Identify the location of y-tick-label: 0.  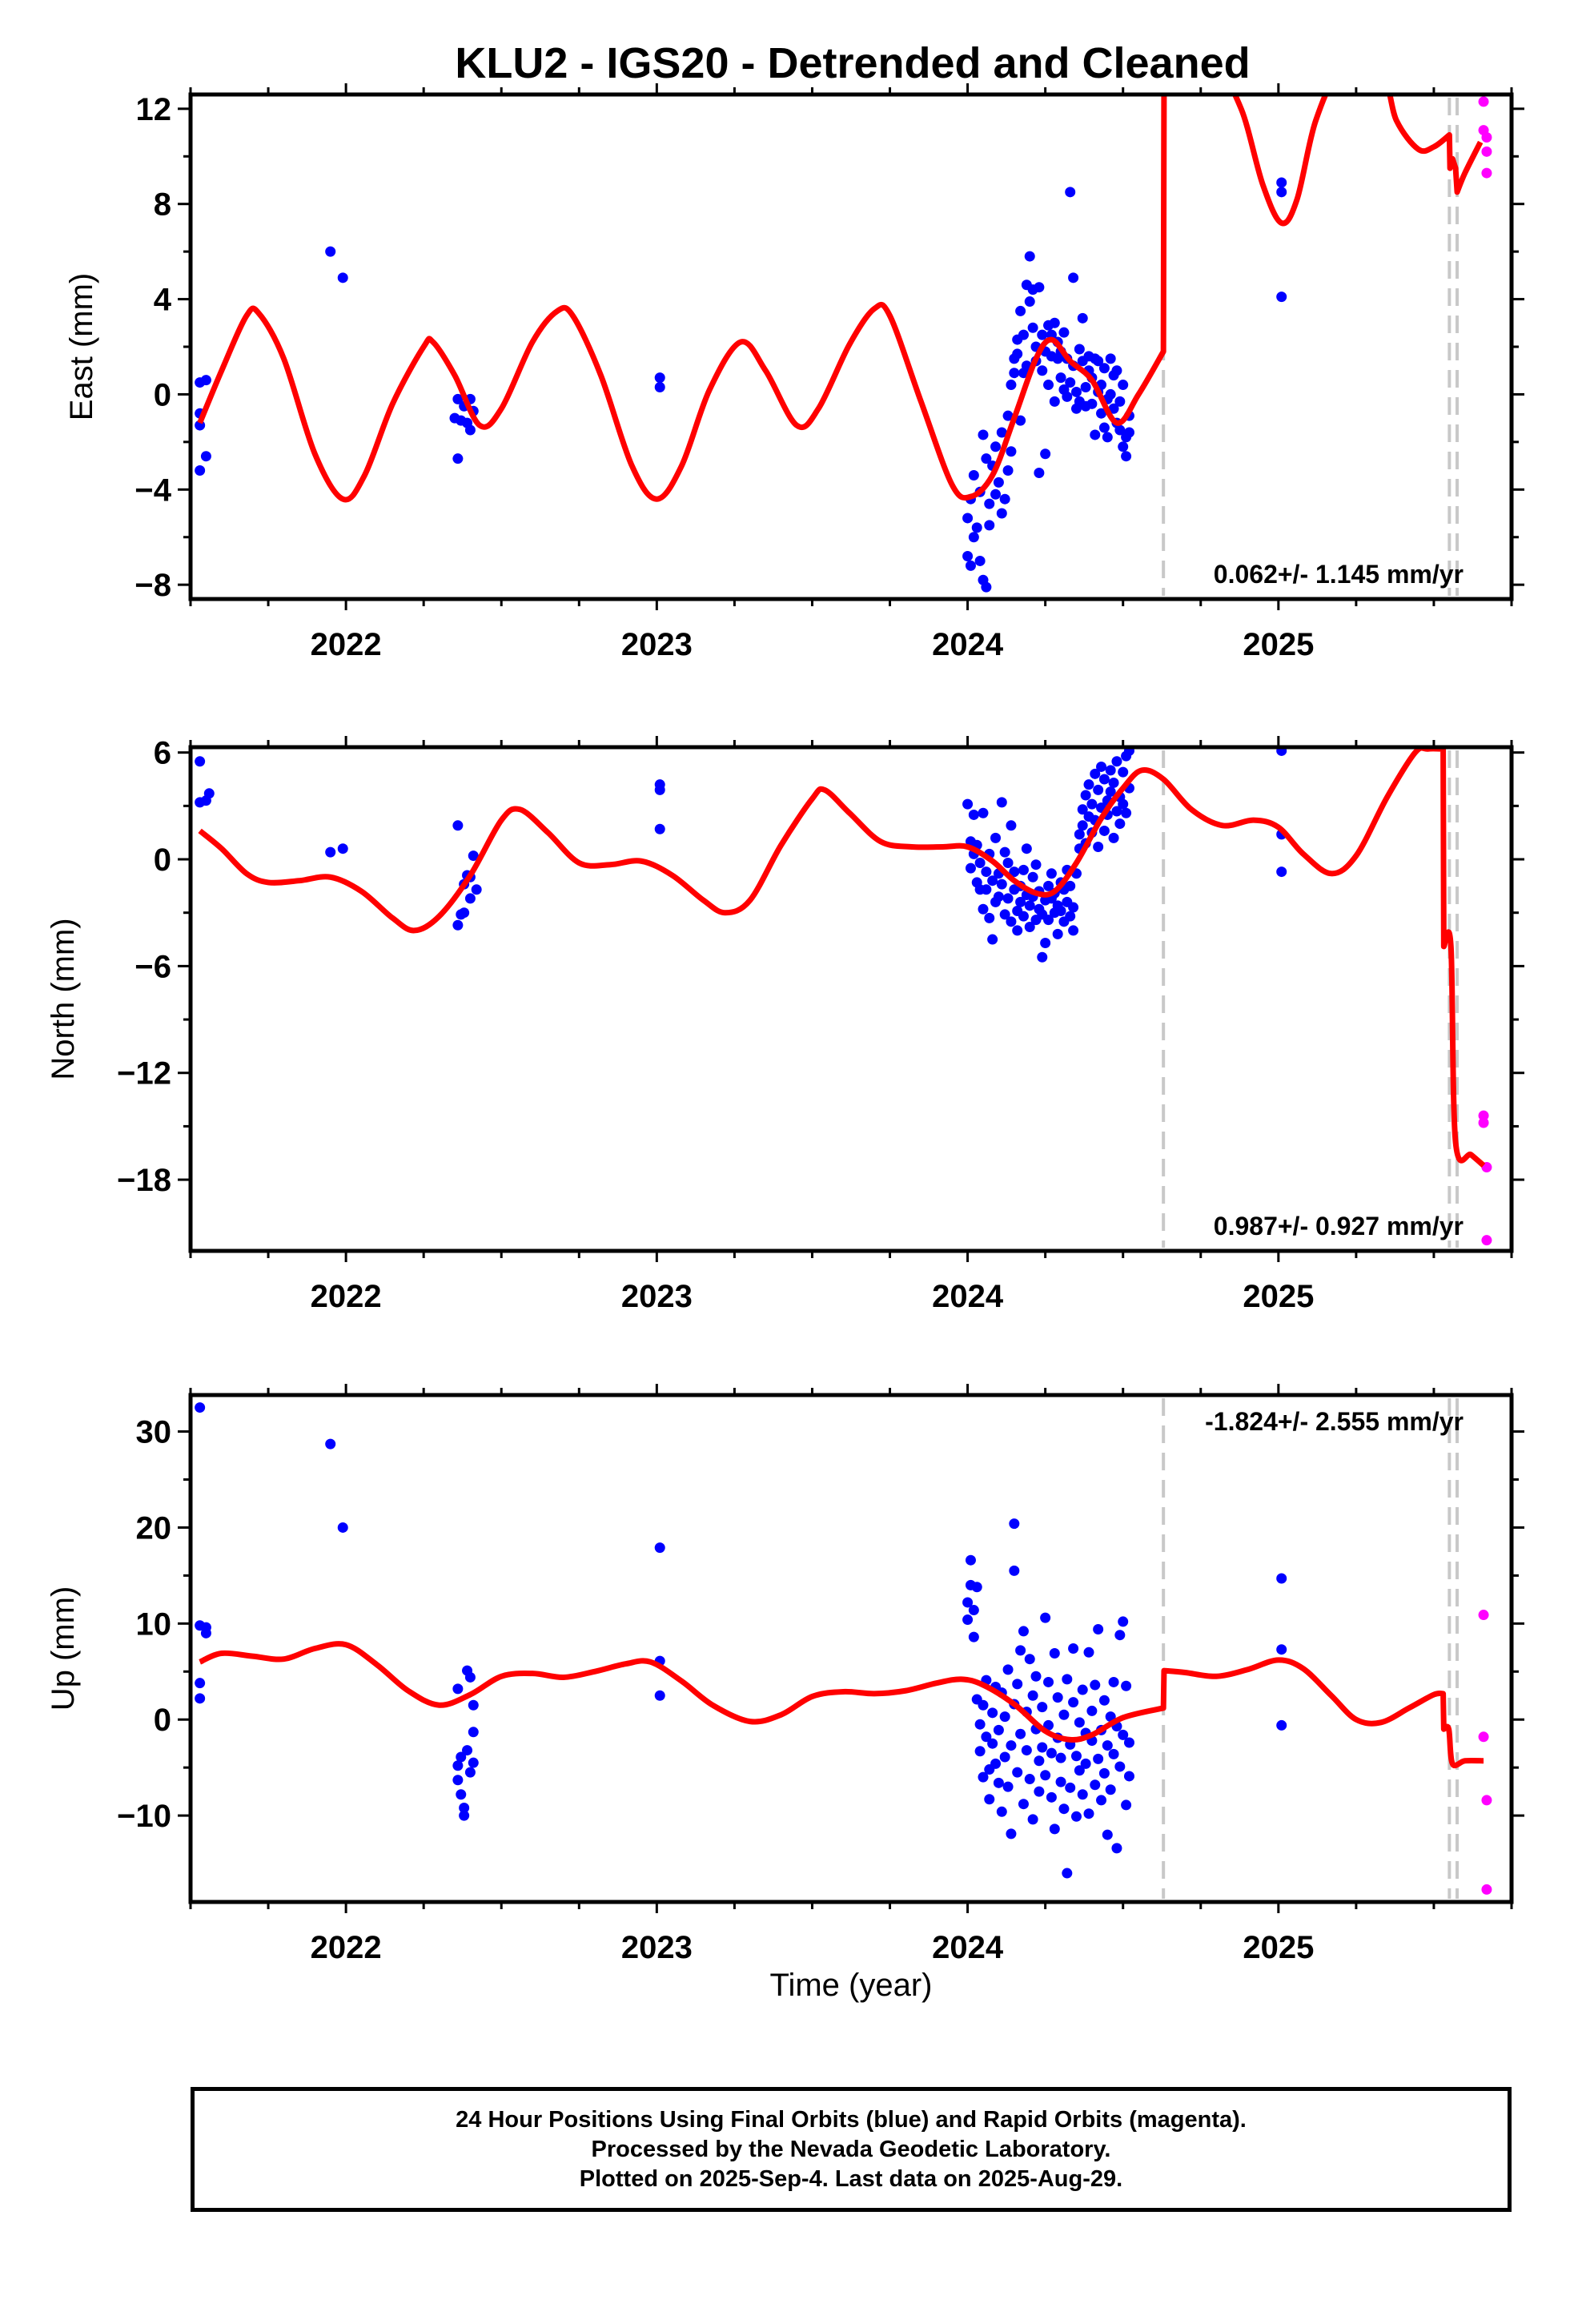
(162, 860).